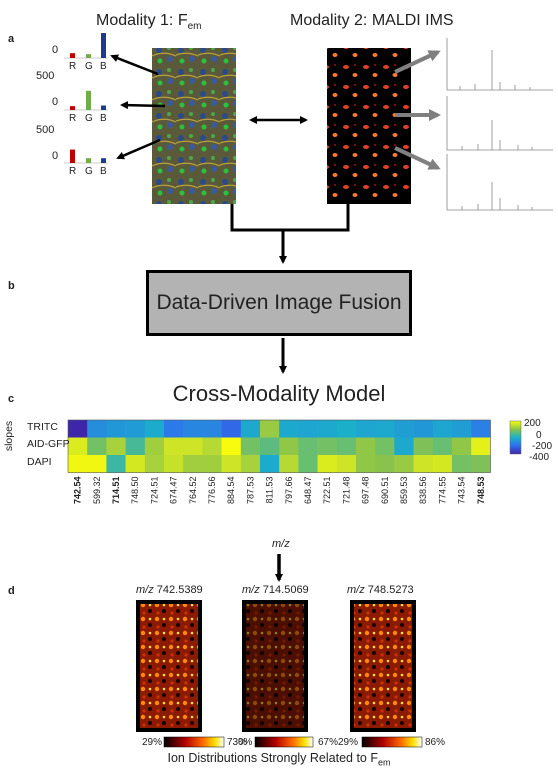  What do you see at coordinates (73, 171) in the screenshot?
I see `rgb-chart-3-label-r: R` at bounding box center [73, 171].